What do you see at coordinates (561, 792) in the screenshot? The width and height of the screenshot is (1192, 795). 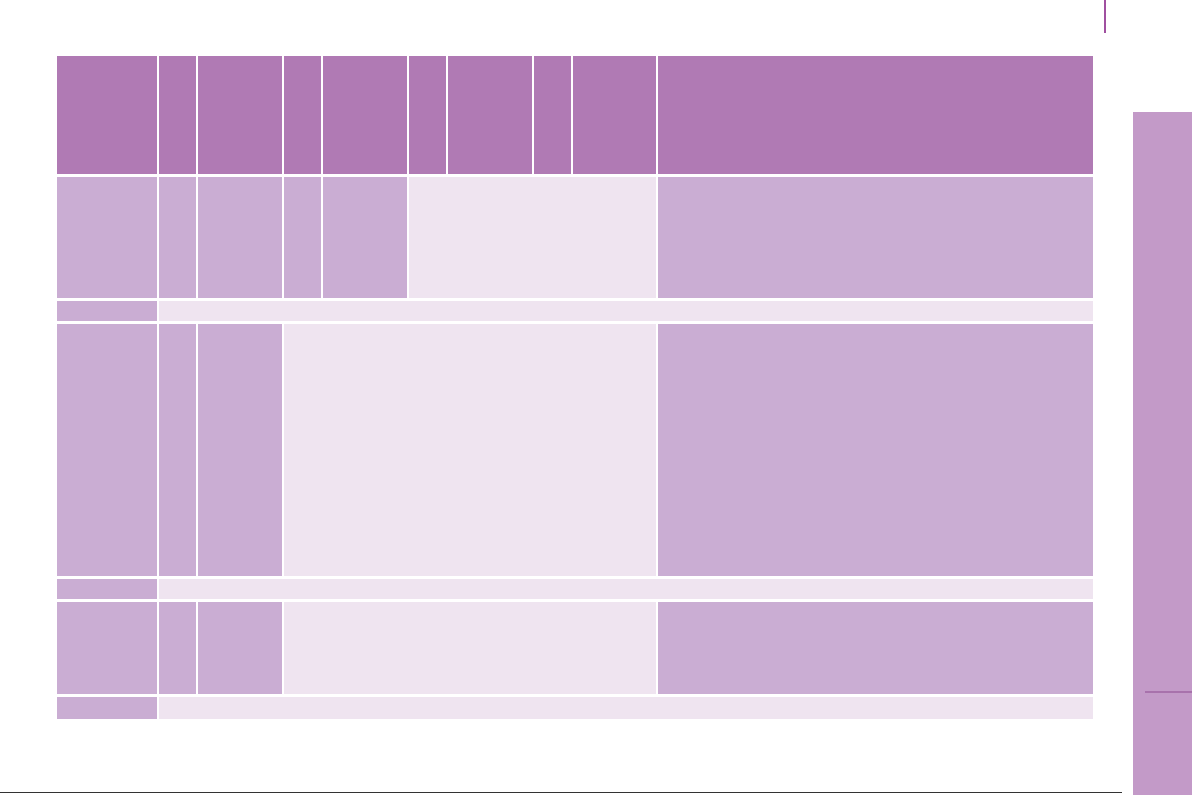 I see `footer-rule` at bounding box center [561, 792].